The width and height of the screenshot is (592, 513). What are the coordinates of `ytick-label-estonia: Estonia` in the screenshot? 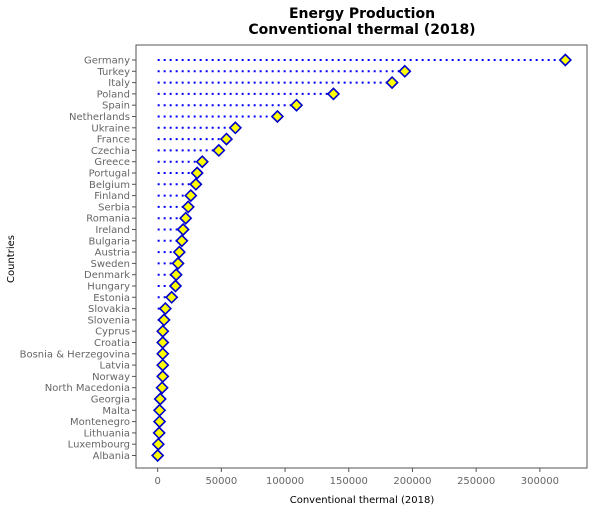 It's located at (111, 298).